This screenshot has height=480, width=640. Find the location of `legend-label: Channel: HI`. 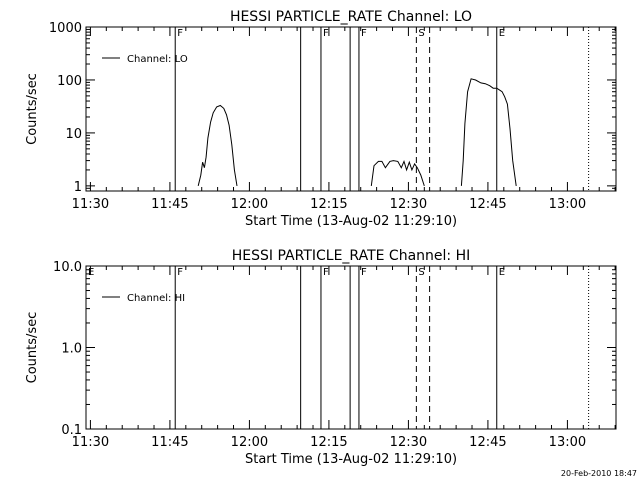

legend-label: Channel: HI is located at coordinates (156, 298).